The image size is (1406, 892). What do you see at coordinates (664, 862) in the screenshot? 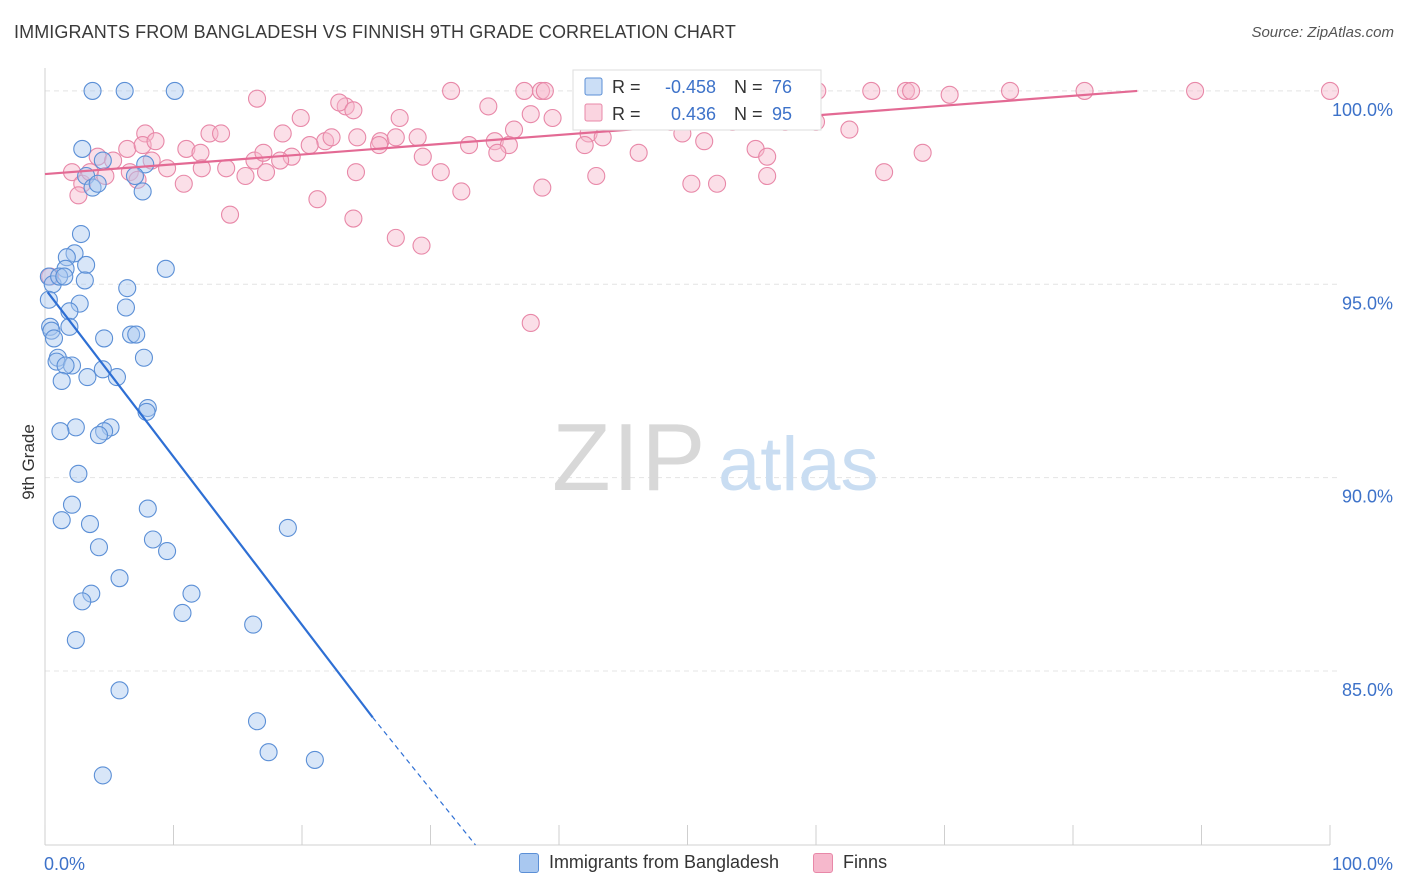
I see `legend-label: Immigrants from Bangladesh` at bounding box center [664, 862].